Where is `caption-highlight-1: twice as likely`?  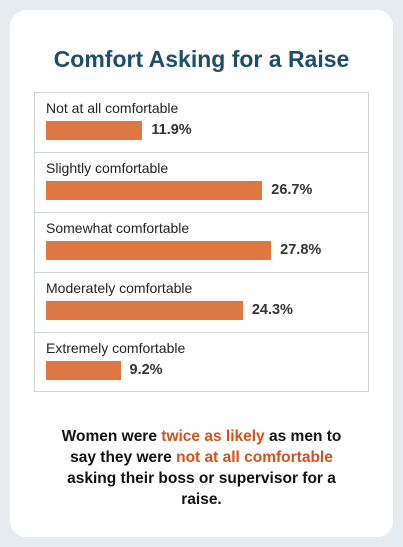
caption-highlight-1: twice as likely is located at coordinates (213, 436).